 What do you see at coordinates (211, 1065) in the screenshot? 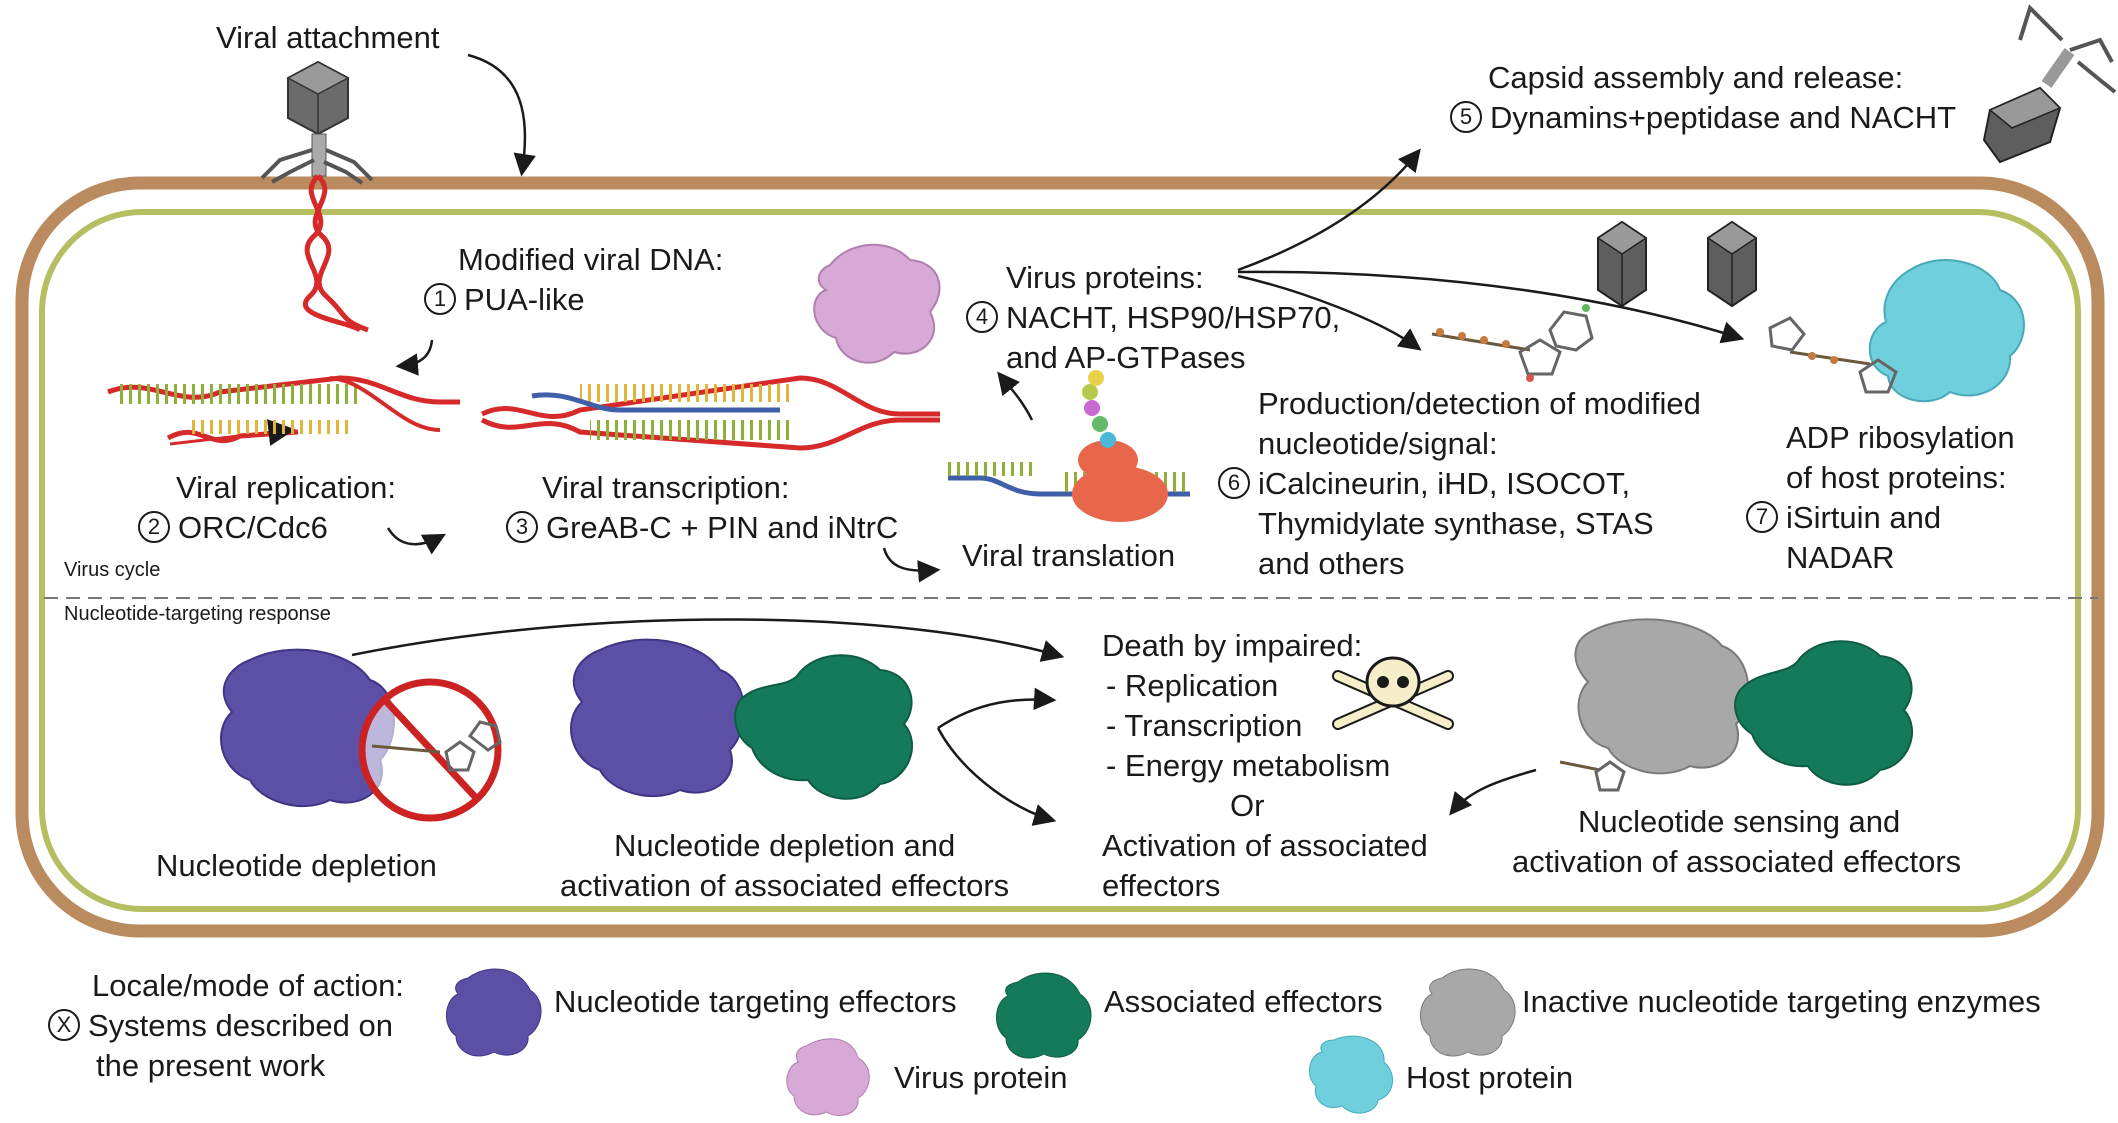
I see `legend-locale-line3: the present work` at bounding box center [211, 1065].